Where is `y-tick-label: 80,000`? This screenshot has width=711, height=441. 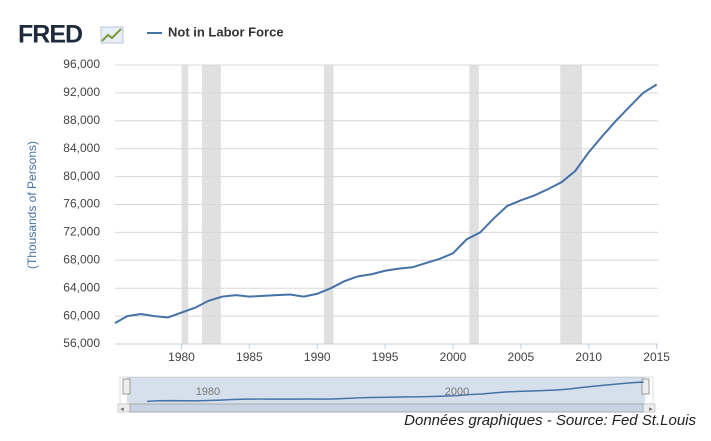 y-tick-label: 80,000 is located at coordinates (81, 176).